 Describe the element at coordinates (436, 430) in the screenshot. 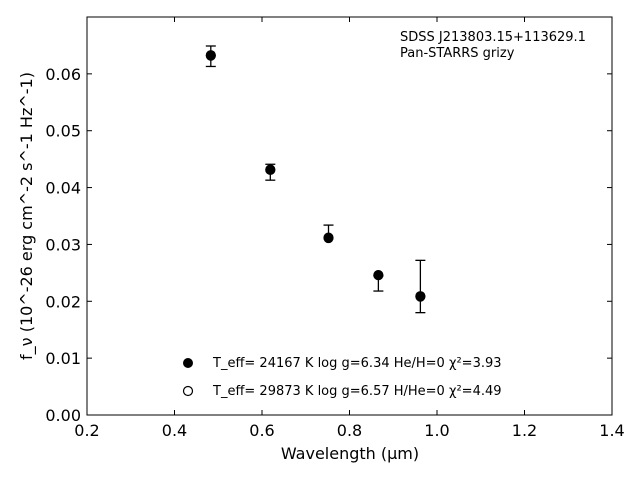

I see `x-tick-label: 1.0` at that location.